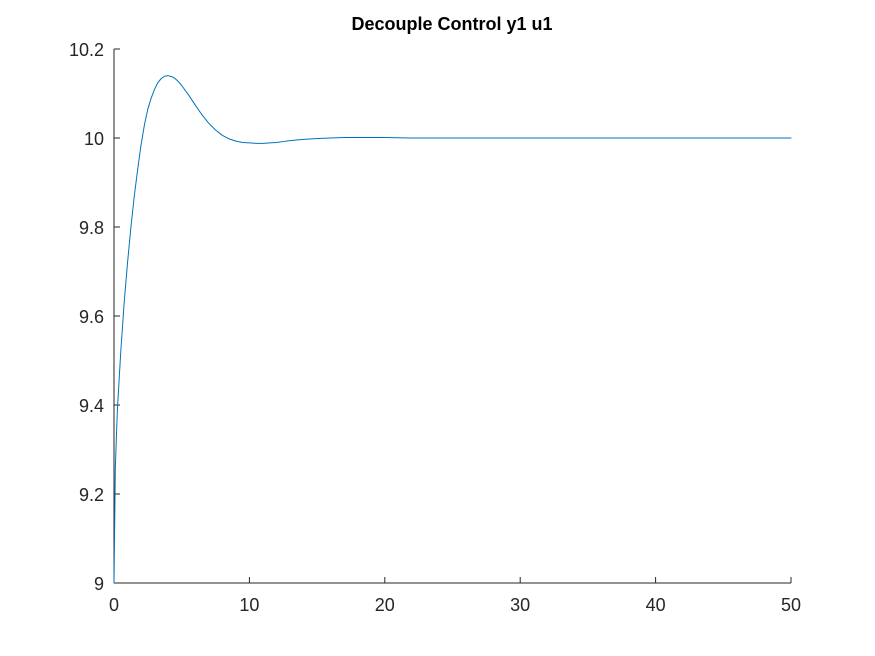  Describe the element at coordinates (99, 584) in the screenshot. I see `y-tick-label: 9` at that location.